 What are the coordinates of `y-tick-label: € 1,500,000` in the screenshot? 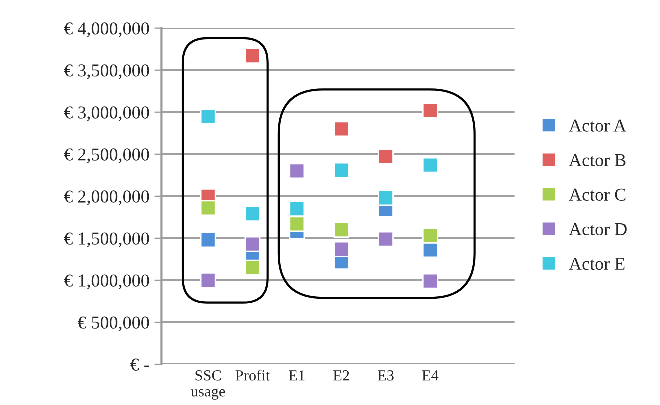 It's located at (107, 240).